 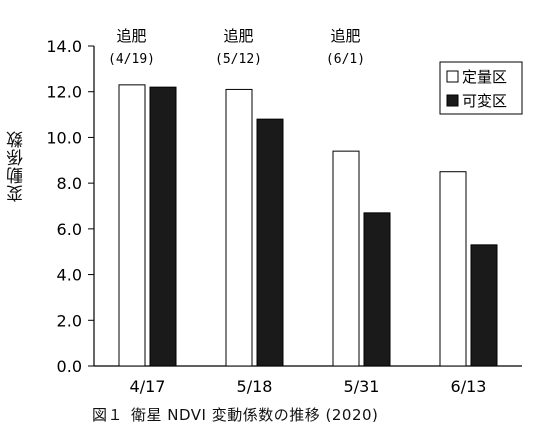 What do you see at coordinates (69, 366) in the screenshot?
I see `y-tick-label: 0.0` at bounding box center [69, 366].